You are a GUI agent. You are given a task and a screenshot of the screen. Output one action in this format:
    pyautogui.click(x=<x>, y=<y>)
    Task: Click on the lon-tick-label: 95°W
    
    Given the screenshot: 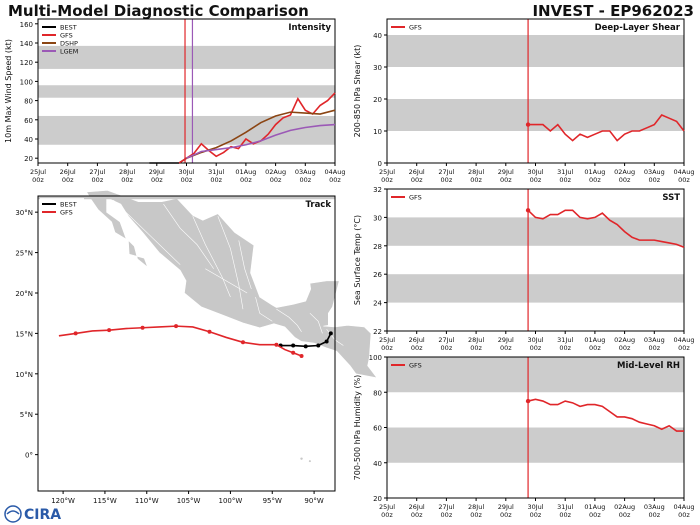 What is the action you would take?
    pyautogui.click(x=272, y=501)
    